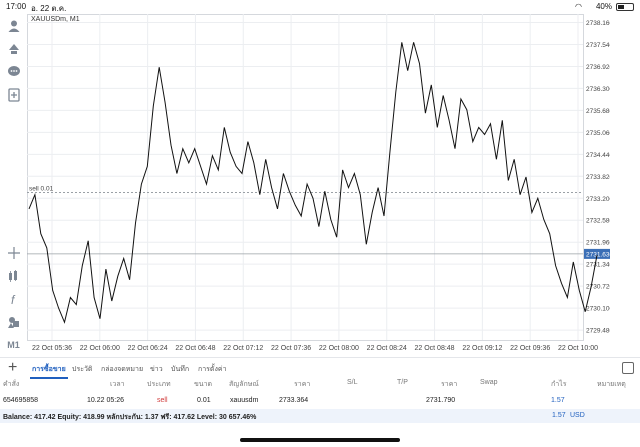 The height and width of the screenshot is (447, 640). What do you see at coordinates (434, 348) in the screenshot?
I see `time-label: 22 Oct 08:48` at bounding box center [434, 348].